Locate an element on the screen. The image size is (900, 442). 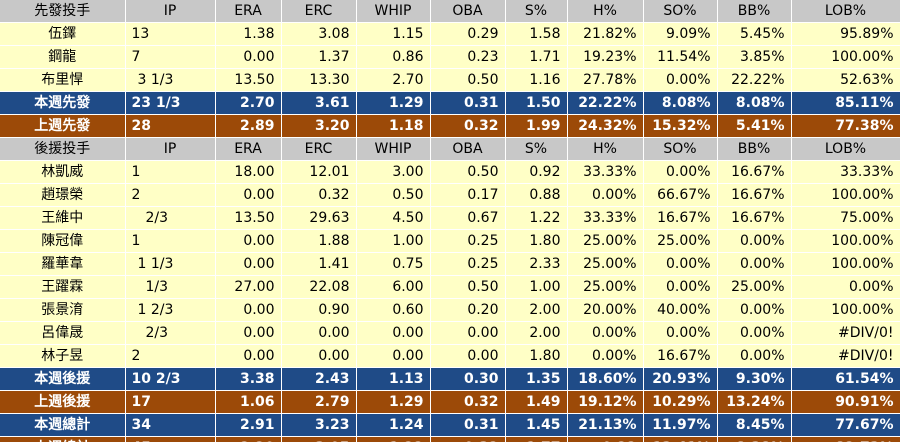
cell-erc: 0.00 is located at coordinates (319, 333).